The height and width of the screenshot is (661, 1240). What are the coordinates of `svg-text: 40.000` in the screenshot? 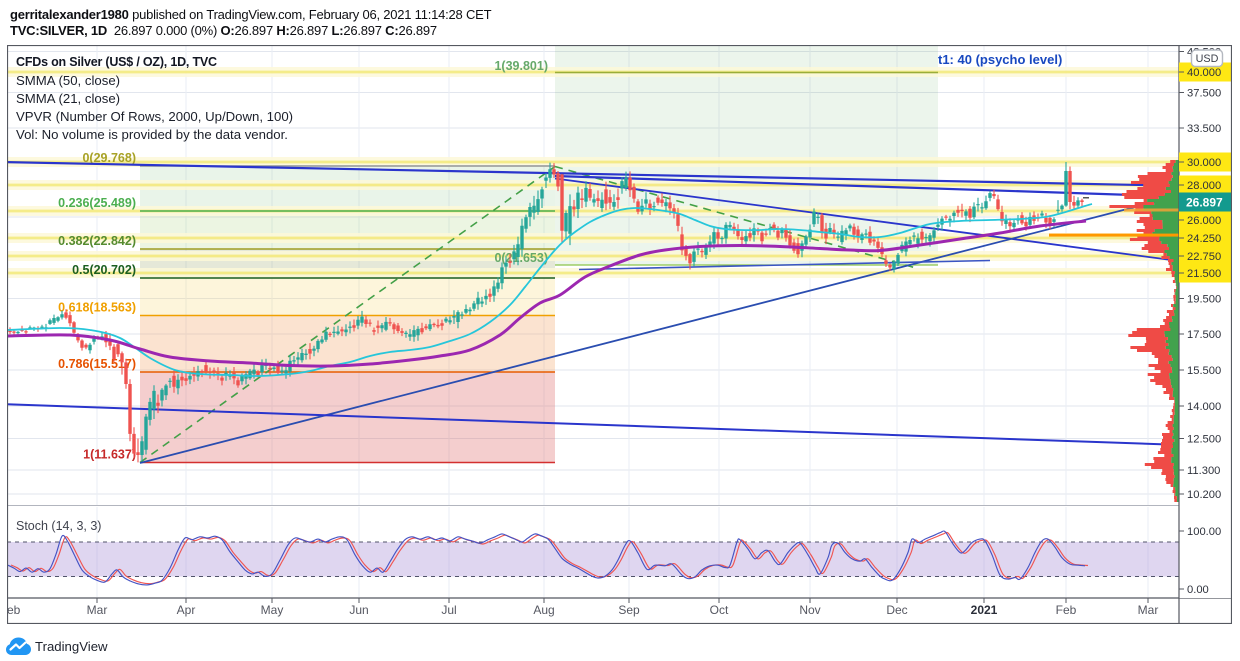 It's located at (1204, 73).